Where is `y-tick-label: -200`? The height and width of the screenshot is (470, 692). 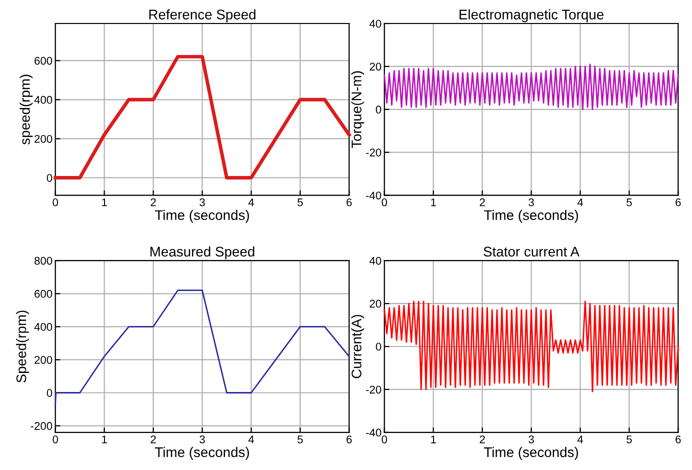
y-tick-label: -200 is located at coordinates (41, 426).